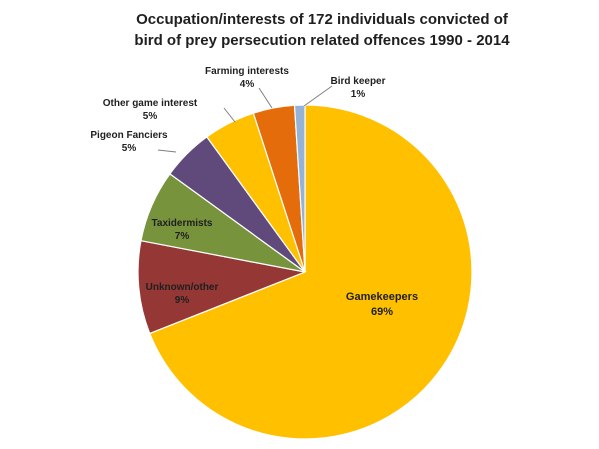  What do you see at coordinates (129, 135) in the screenshot?
I see `slice-label-name: Pigeon Fanciers` at bounding box center [129, 135].